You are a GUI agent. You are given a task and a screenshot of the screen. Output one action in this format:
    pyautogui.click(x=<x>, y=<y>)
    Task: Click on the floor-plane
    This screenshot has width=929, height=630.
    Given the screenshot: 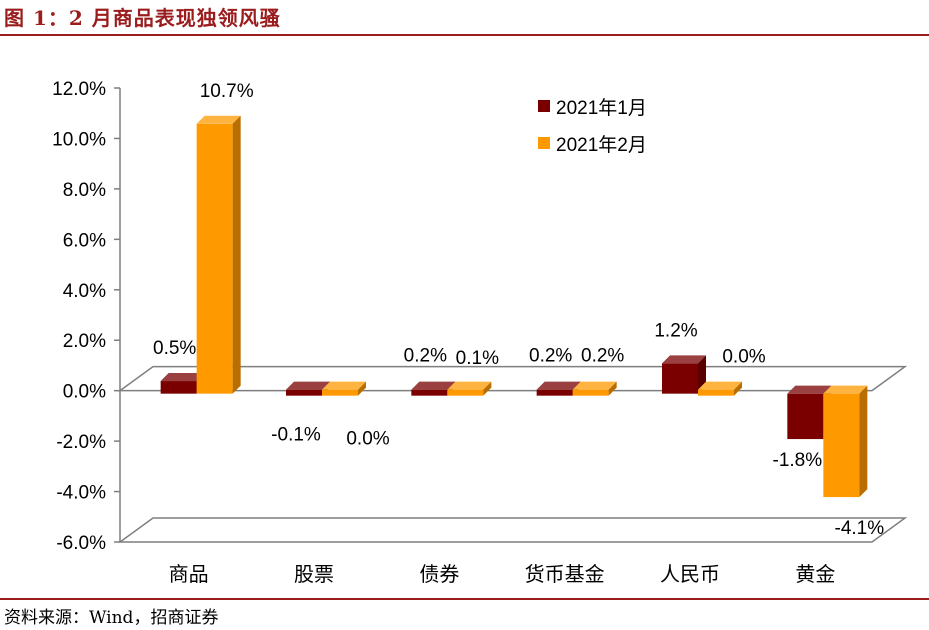 What is the action you would take?
    pyautogui.click(x=512, y=530)
    